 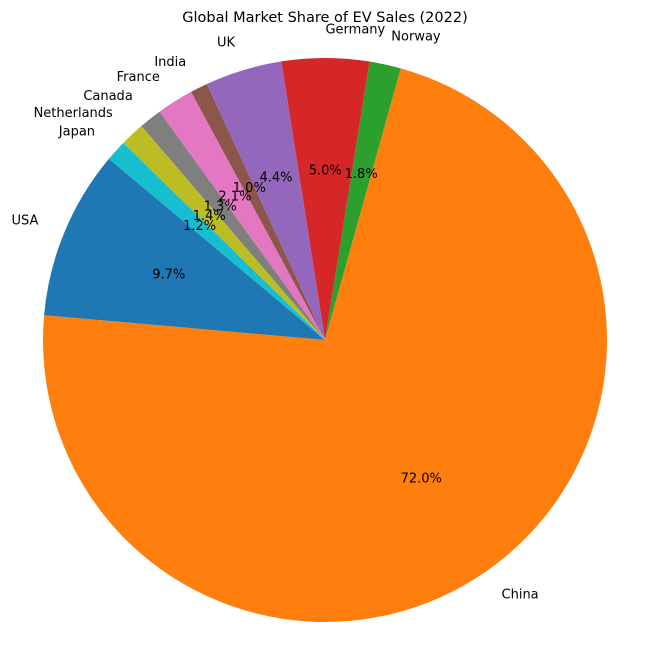 What do you see at coordinates (138, 77) in the screenshot?
I see `slice-label-france: France` at bounding box center [138, 77].